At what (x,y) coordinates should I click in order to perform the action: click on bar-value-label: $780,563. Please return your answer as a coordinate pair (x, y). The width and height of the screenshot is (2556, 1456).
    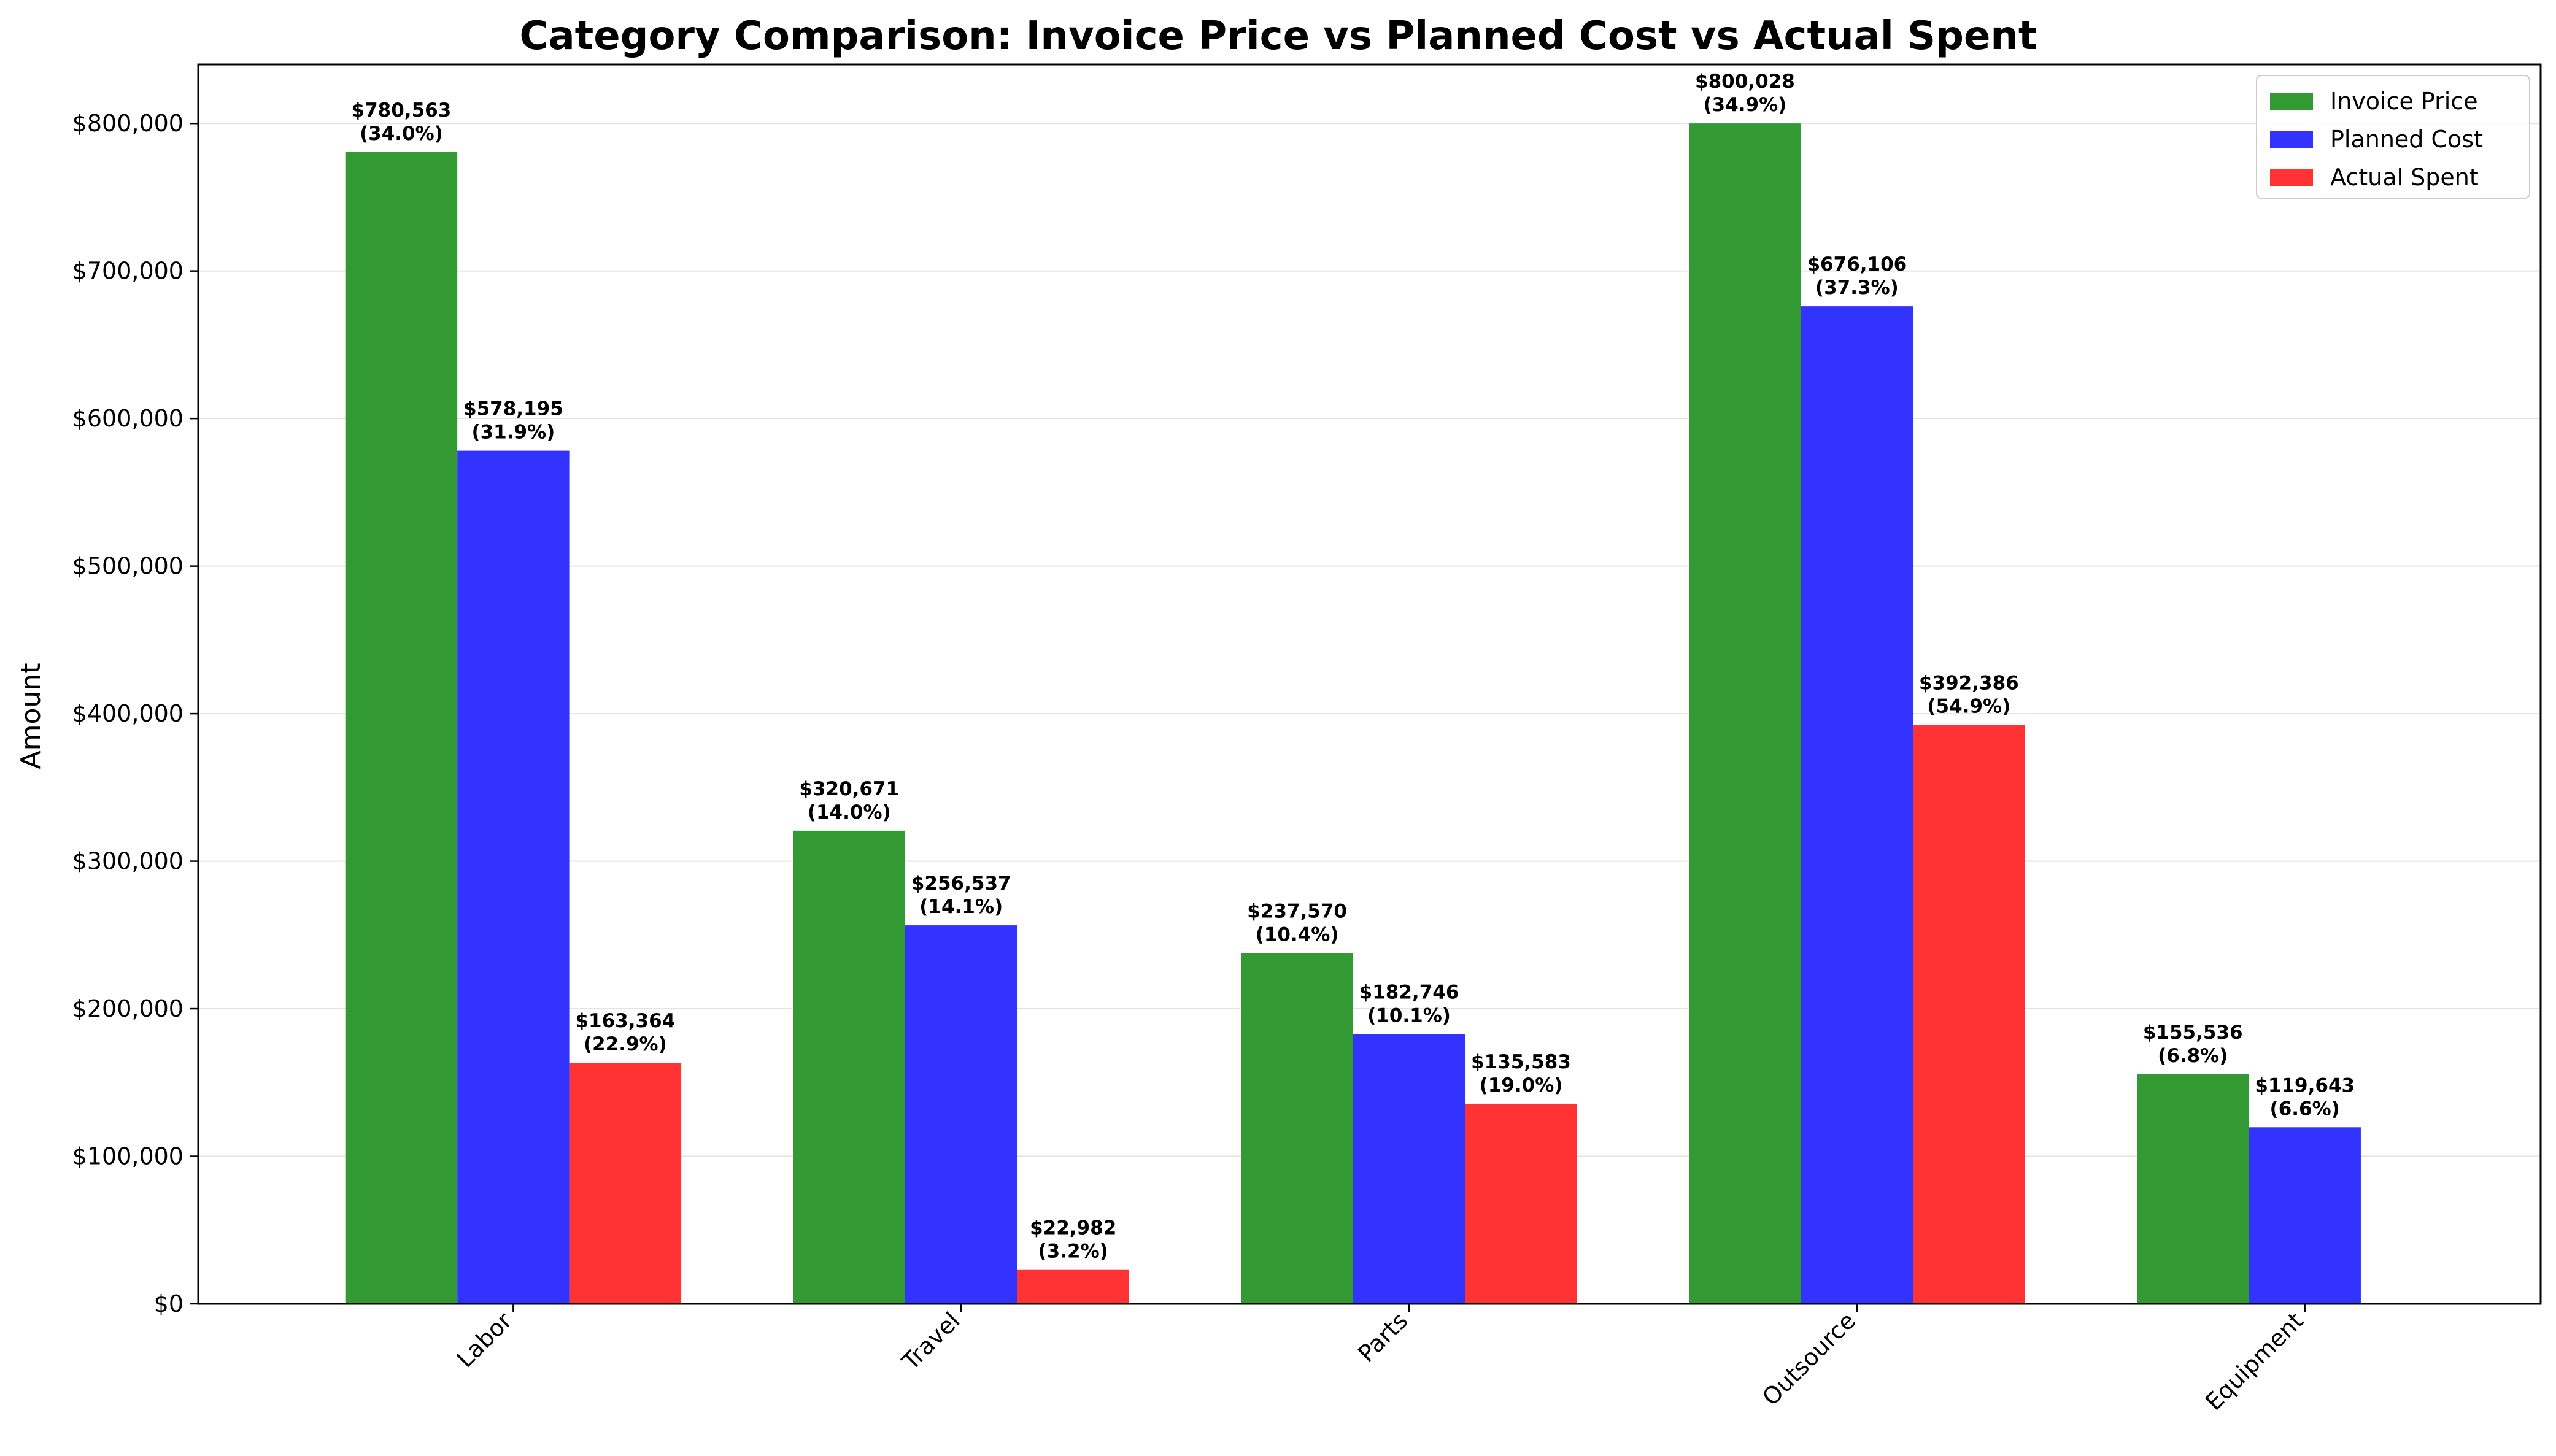
    Looking at the image, I should click on (402, 110).